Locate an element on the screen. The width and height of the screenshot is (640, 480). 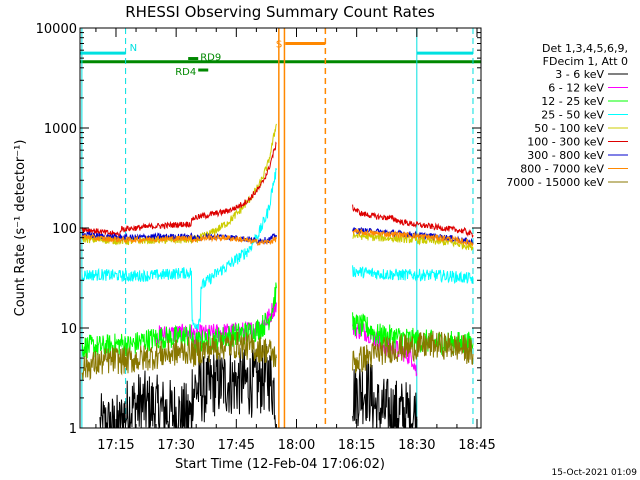
x-tick-label: 18:00 is located at coordinates (296, 445).